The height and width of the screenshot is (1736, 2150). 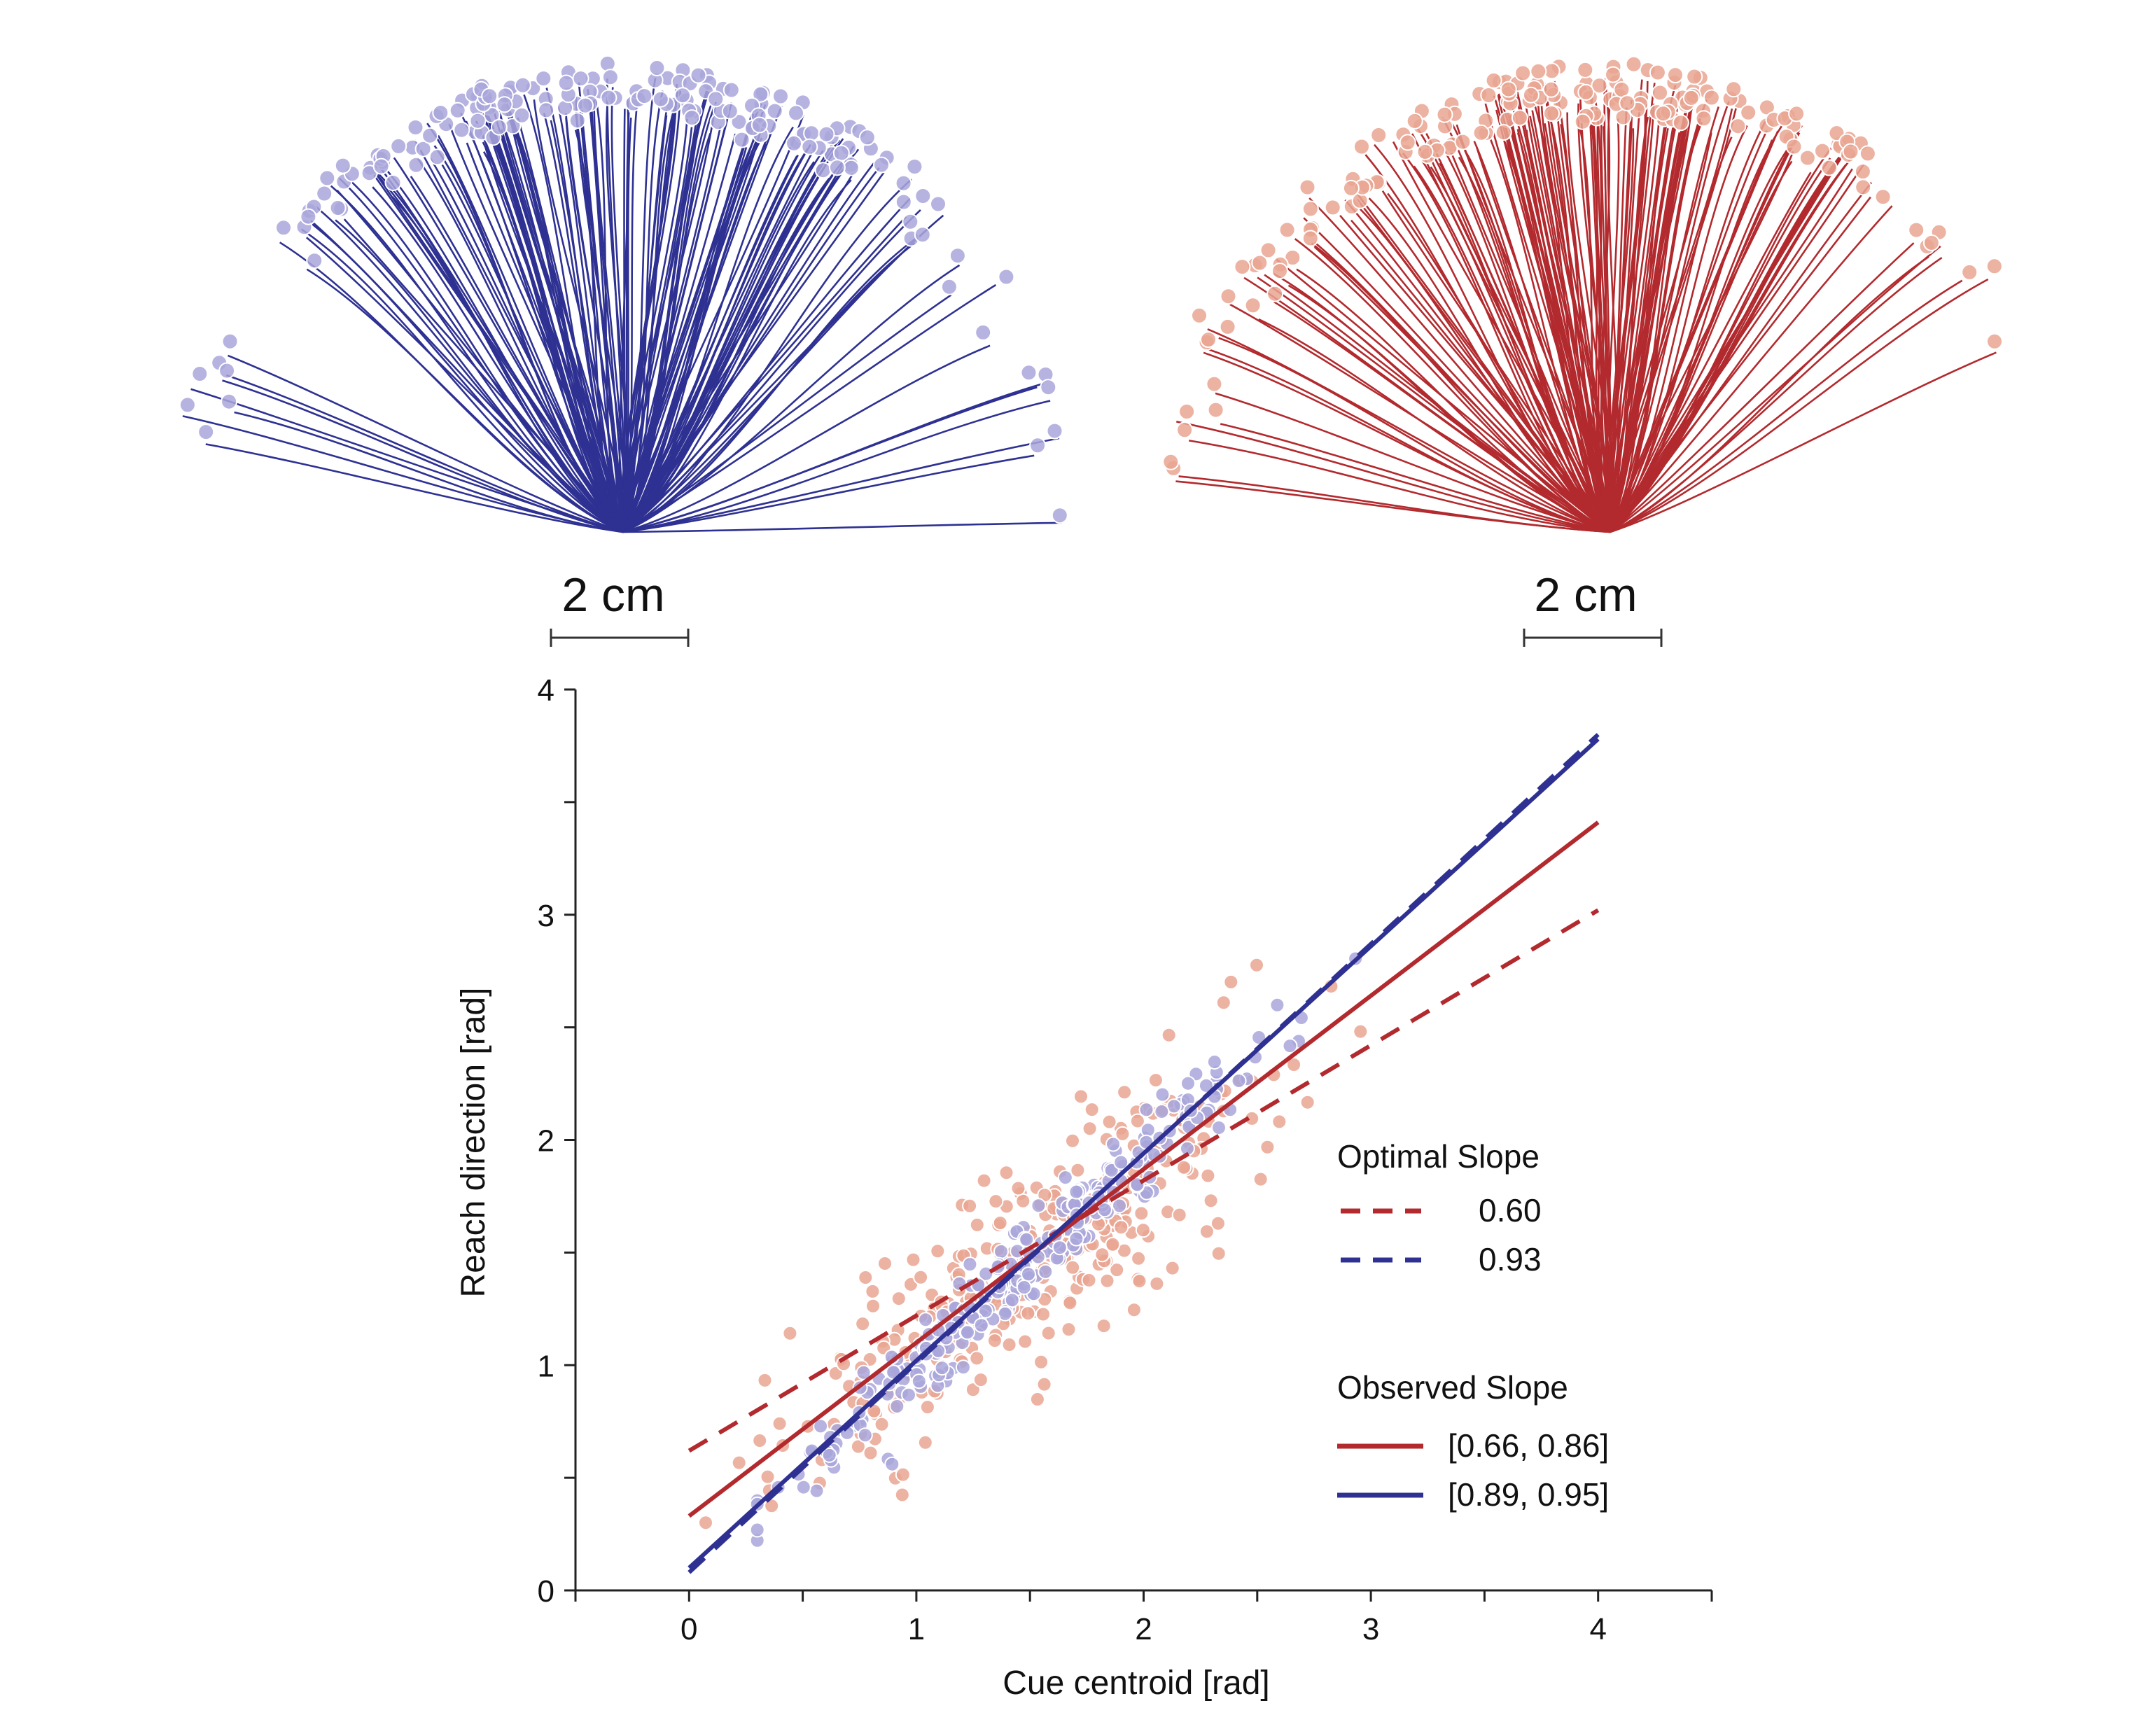 What do you see at coordinates (1593, 607) in the screenshot?
I see `scale-bar-right: 2 cm` at bounding box center [1593, 607].